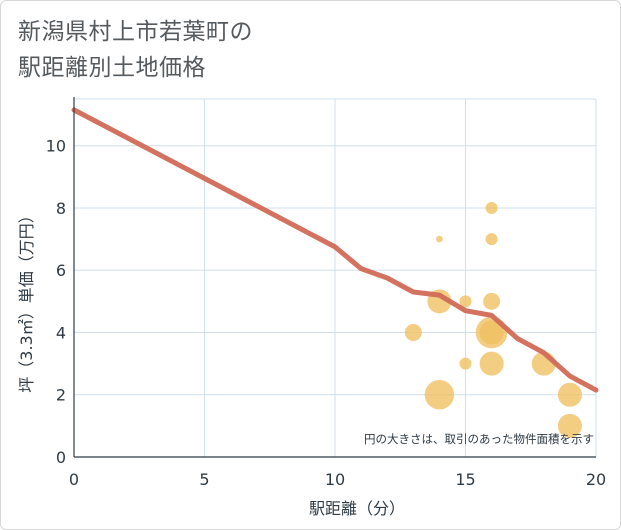 This screenshot has width=621, height=530. I want to click on y-tick-label: 0, so click(61, 457).